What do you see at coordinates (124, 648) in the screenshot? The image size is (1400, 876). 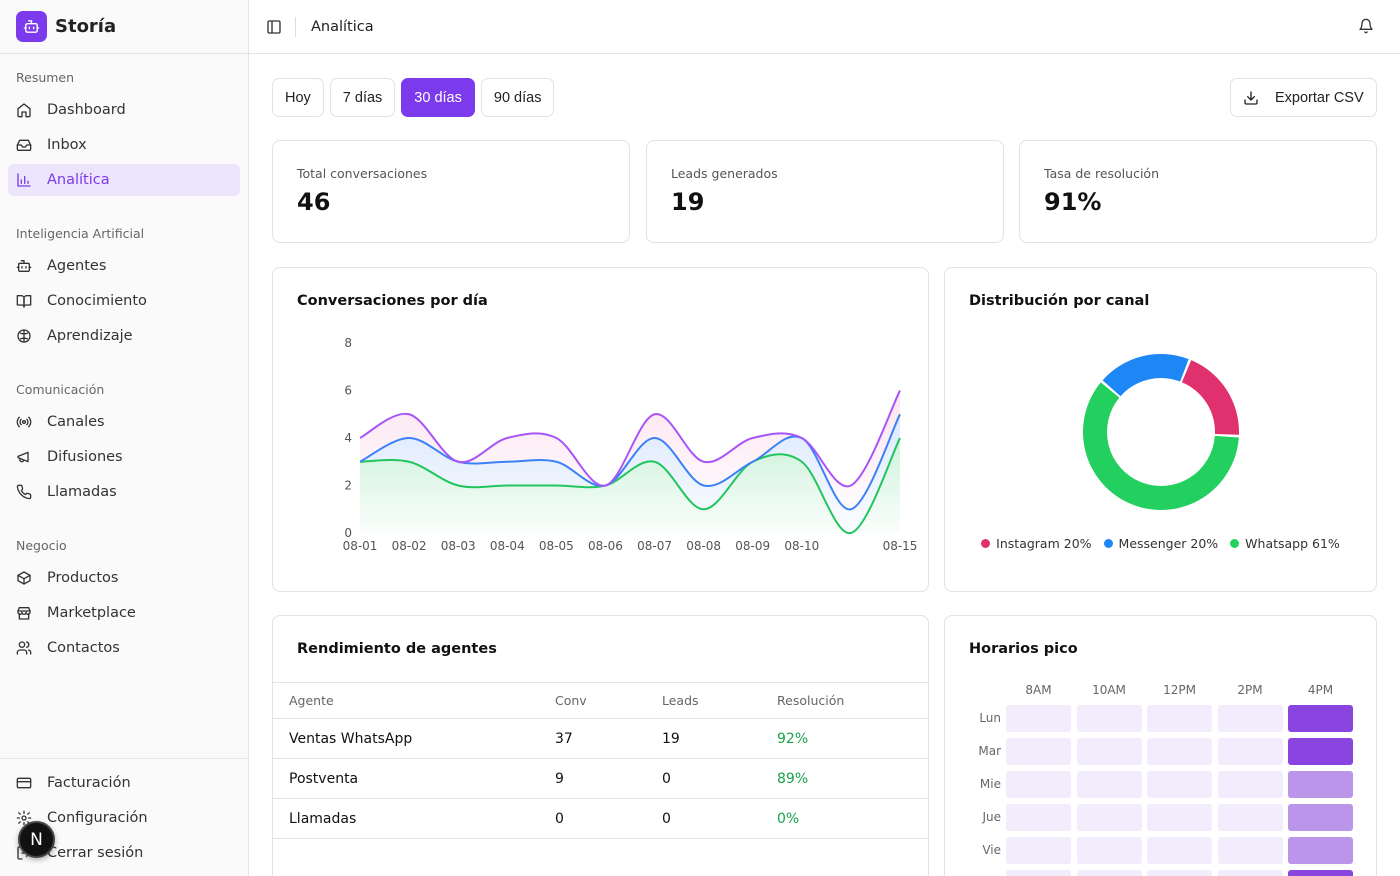 I see `sidebar-item-contactos: Contactos` at bounding box center [124, 648].